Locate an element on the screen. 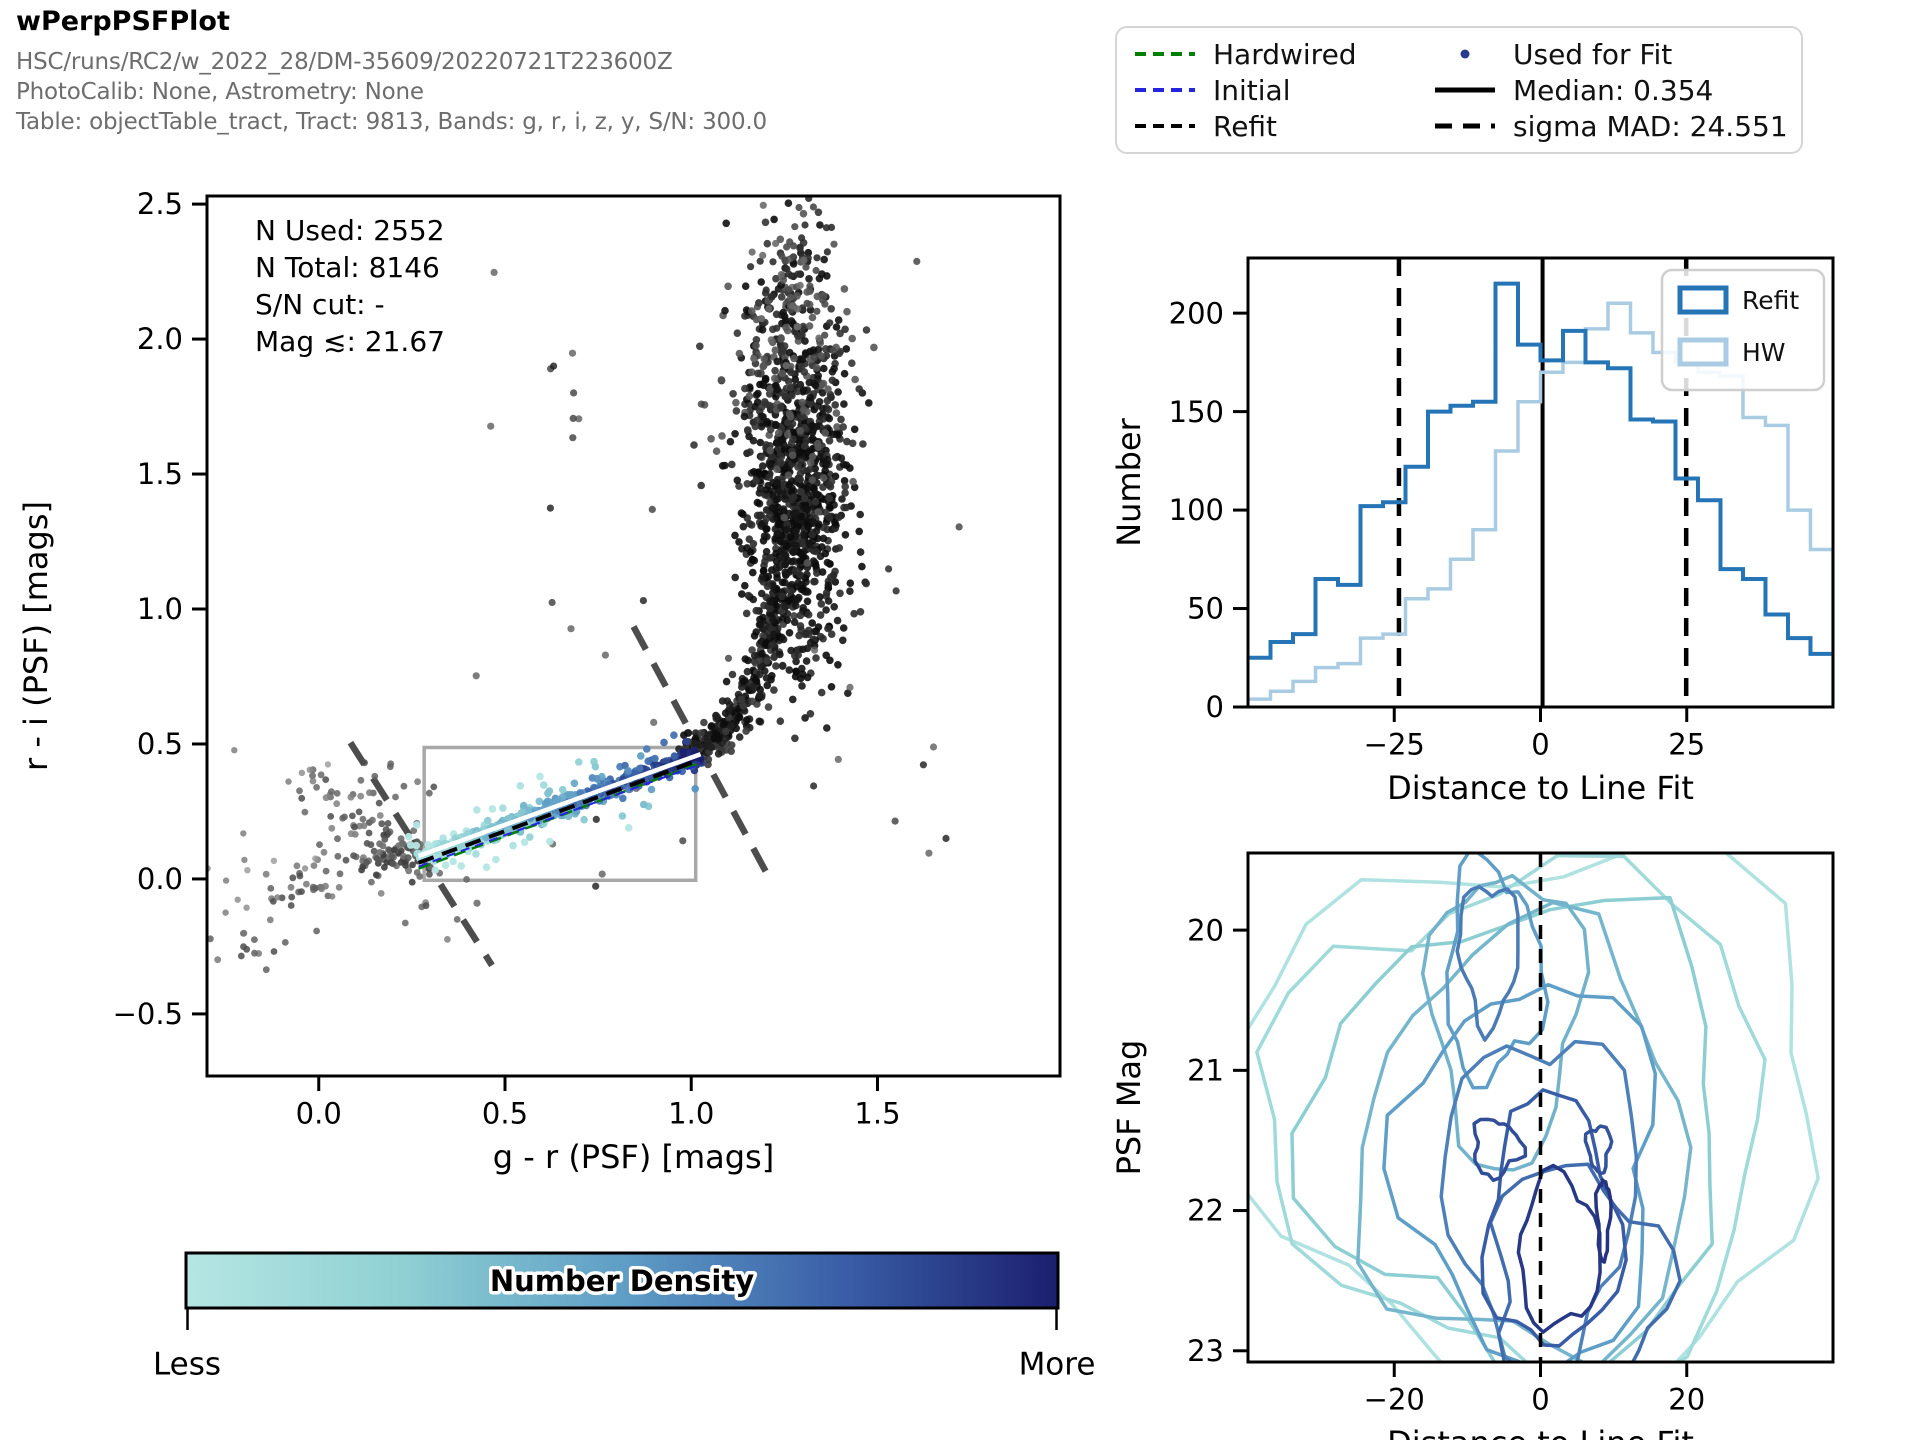  svg-text: 200 is located at coordinates (1196, 313).